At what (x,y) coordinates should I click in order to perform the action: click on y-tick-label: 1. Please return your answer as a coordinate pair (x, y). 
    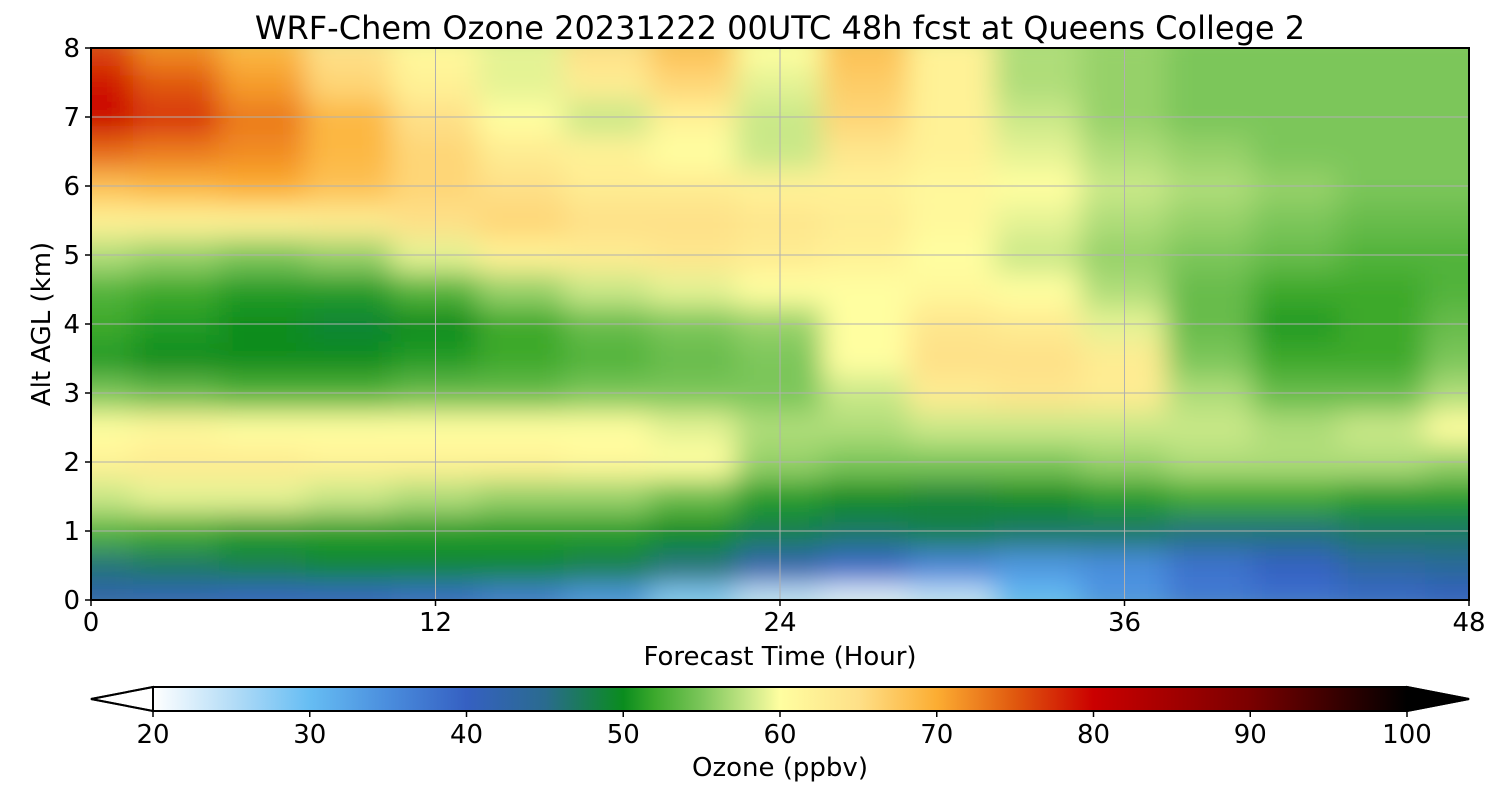
    Looking at the image, I should click on (71, 532).